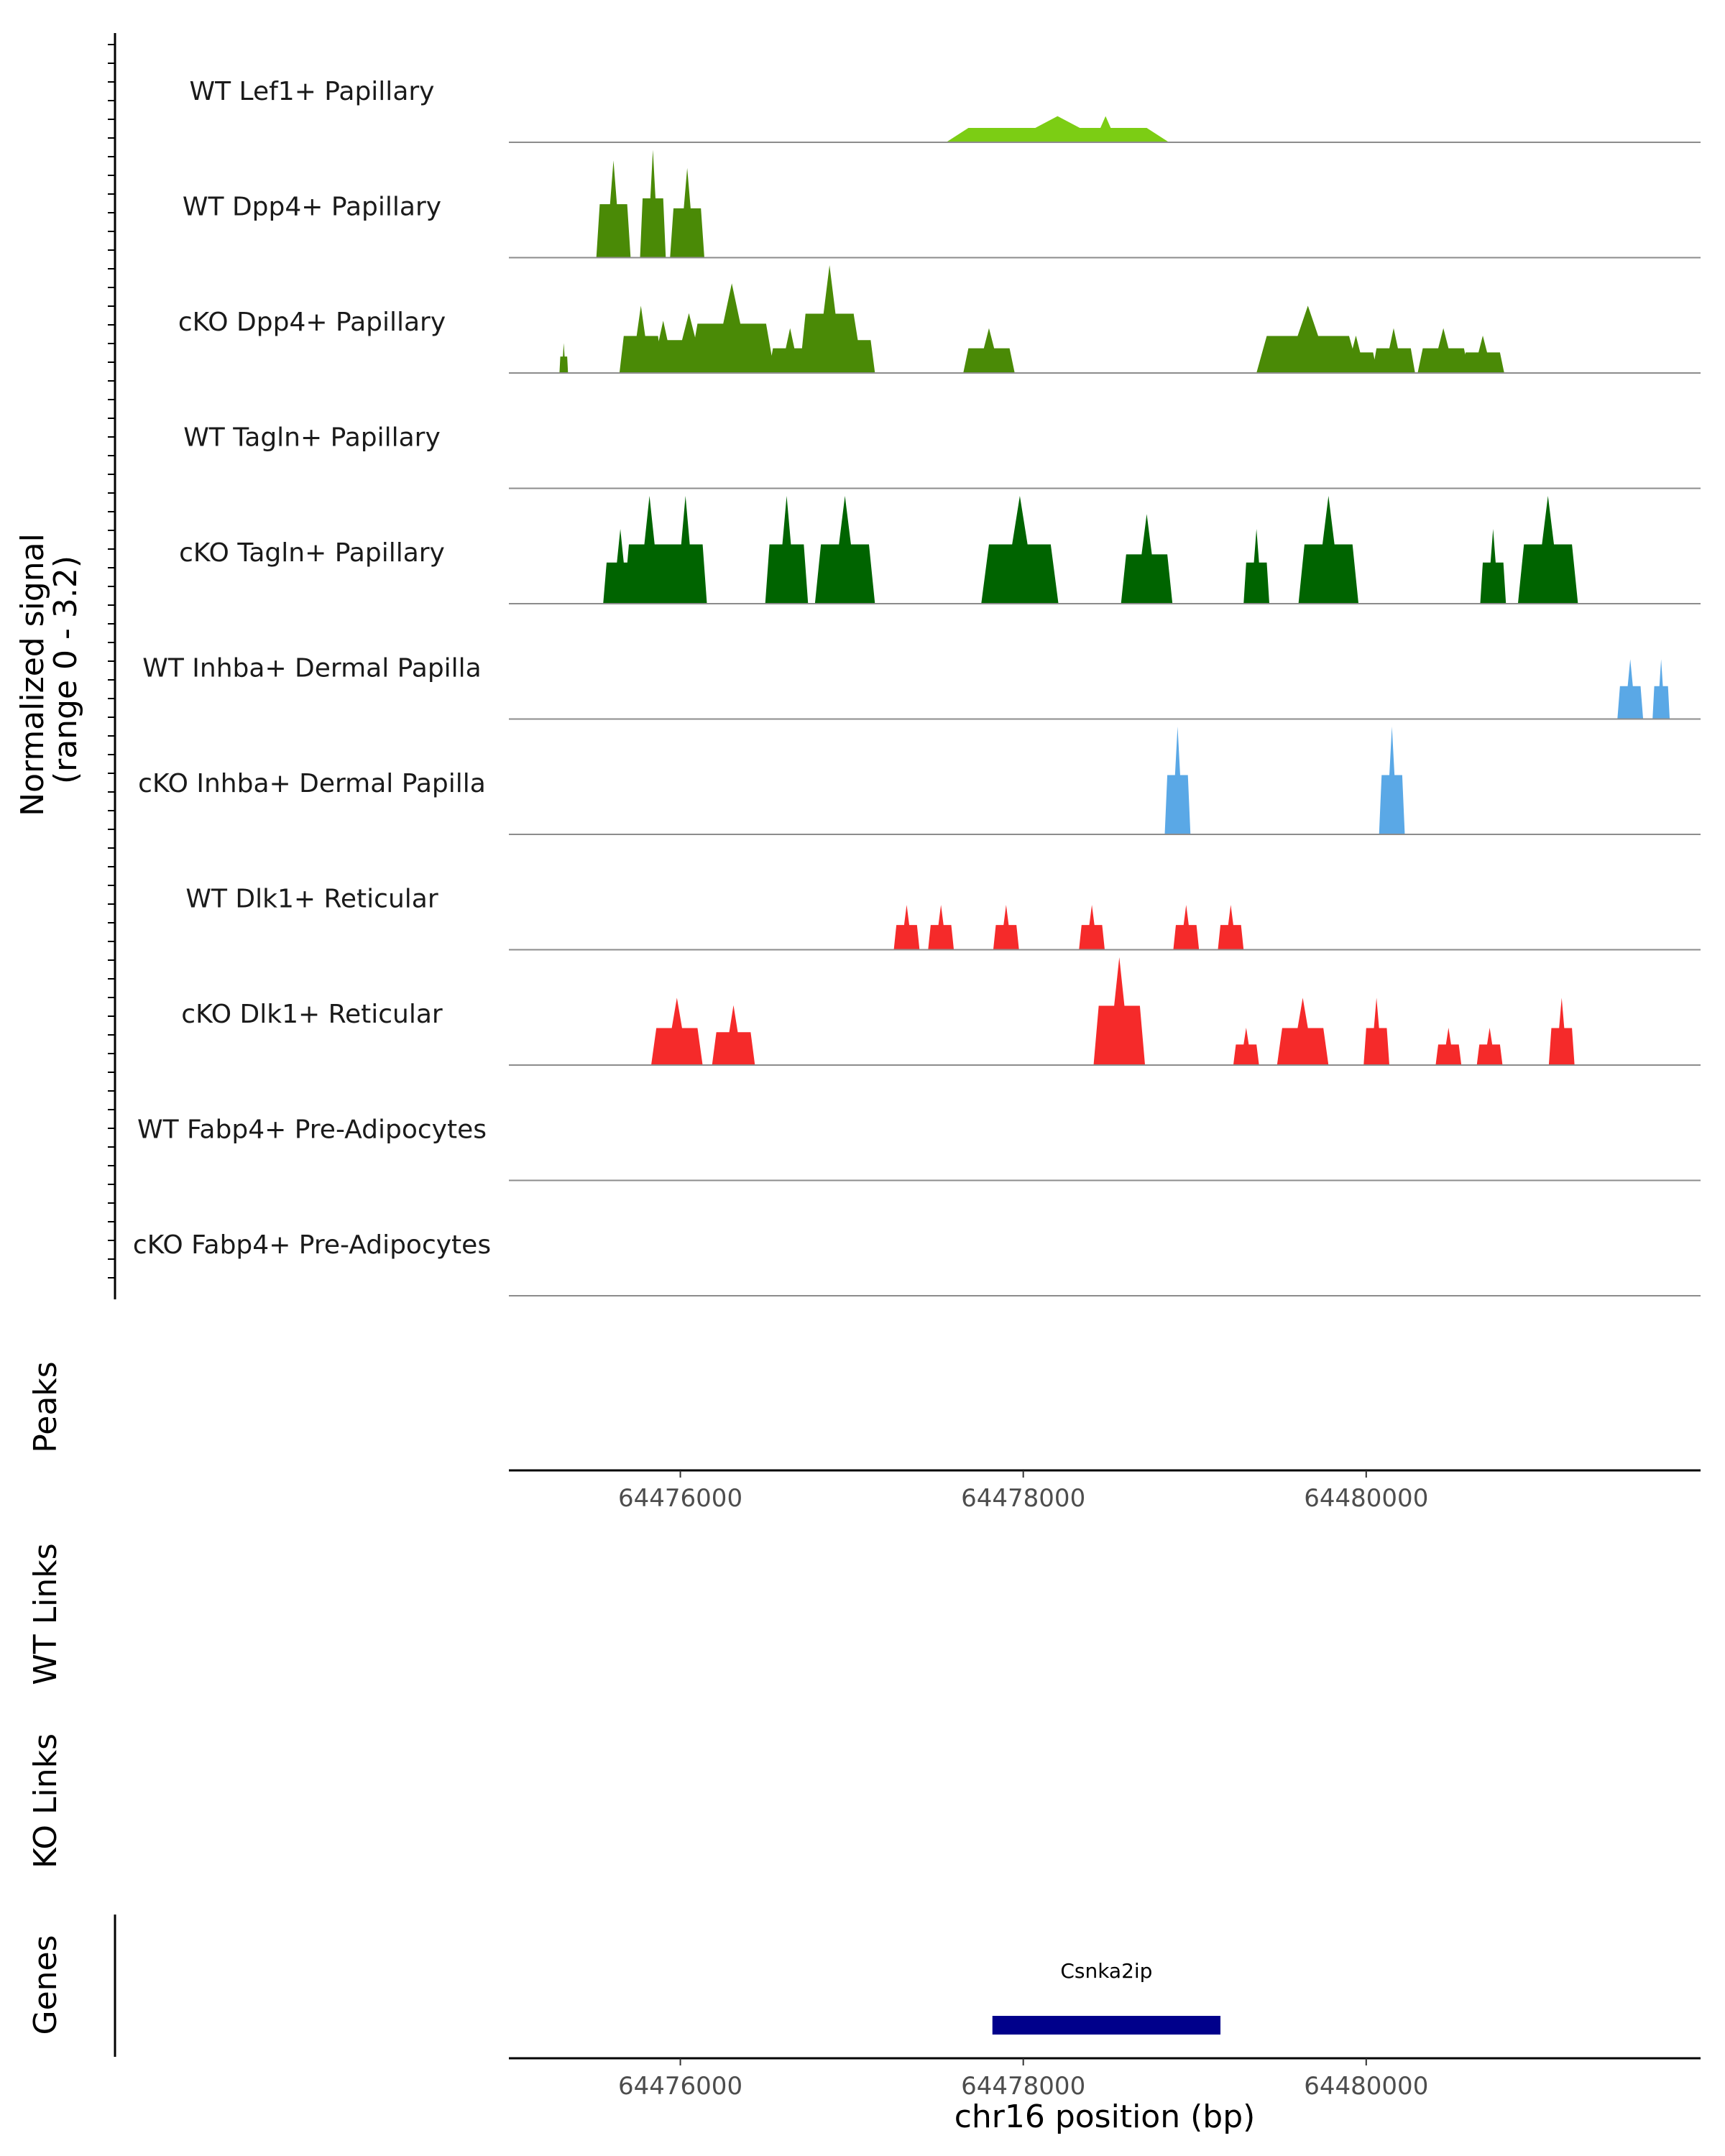 The image size is (1725, 2156). Describe the element at coordinates (312, 91) in the screenshot. I see `track-label: WT Lef1+ Papillary` at that location.